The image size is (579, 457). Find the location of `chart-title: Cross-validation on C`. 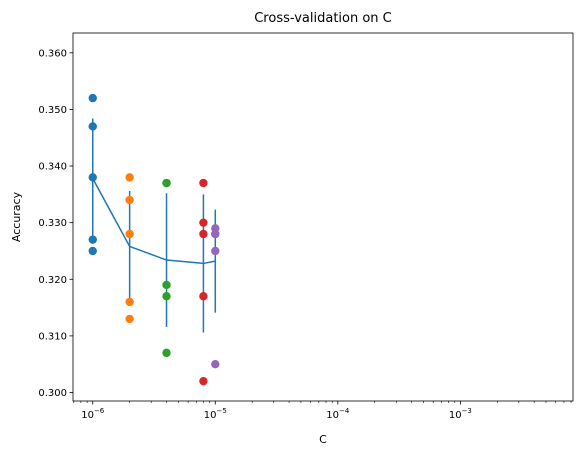

chart-title: Cross-validation on C is located at coordinates (323, 18).